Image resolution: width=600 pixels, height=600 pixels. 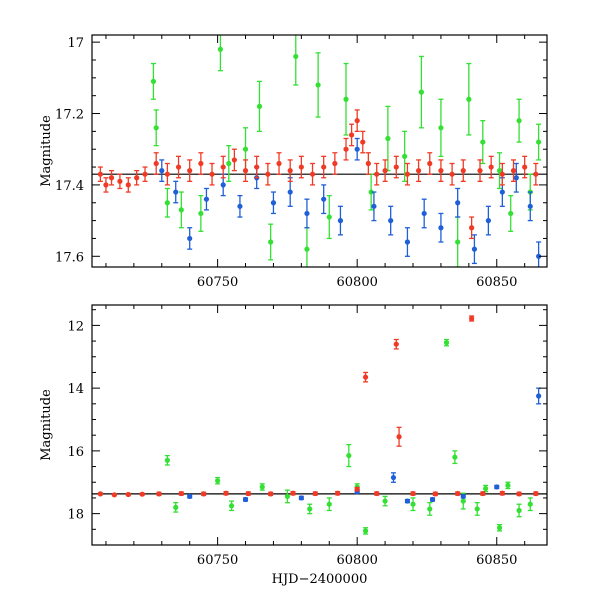 What do you see at coordinates (217, 560) in the screenshot?
I see `x-tick-label: 60750` at bounding box center [217, 560].